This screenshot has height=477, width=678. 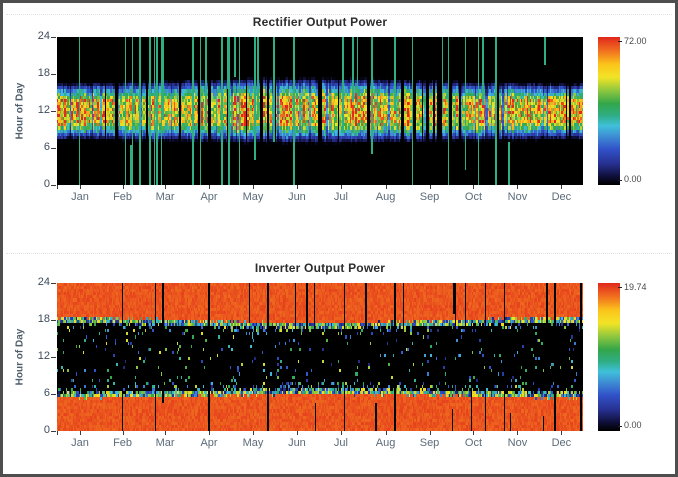 What do you see at coordinates (635, 287) in the screenshot?
I see `colorbar-max-label: 19.74` at bounding box center [635, 287].